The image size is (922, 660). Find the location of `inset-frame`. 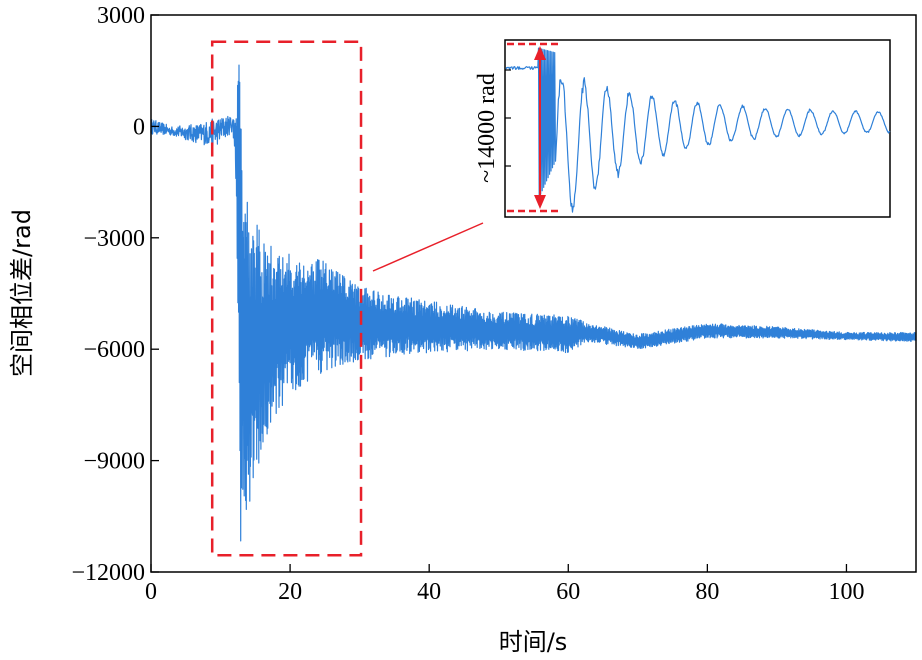

inset-frame is located at coordinates (697, 128).